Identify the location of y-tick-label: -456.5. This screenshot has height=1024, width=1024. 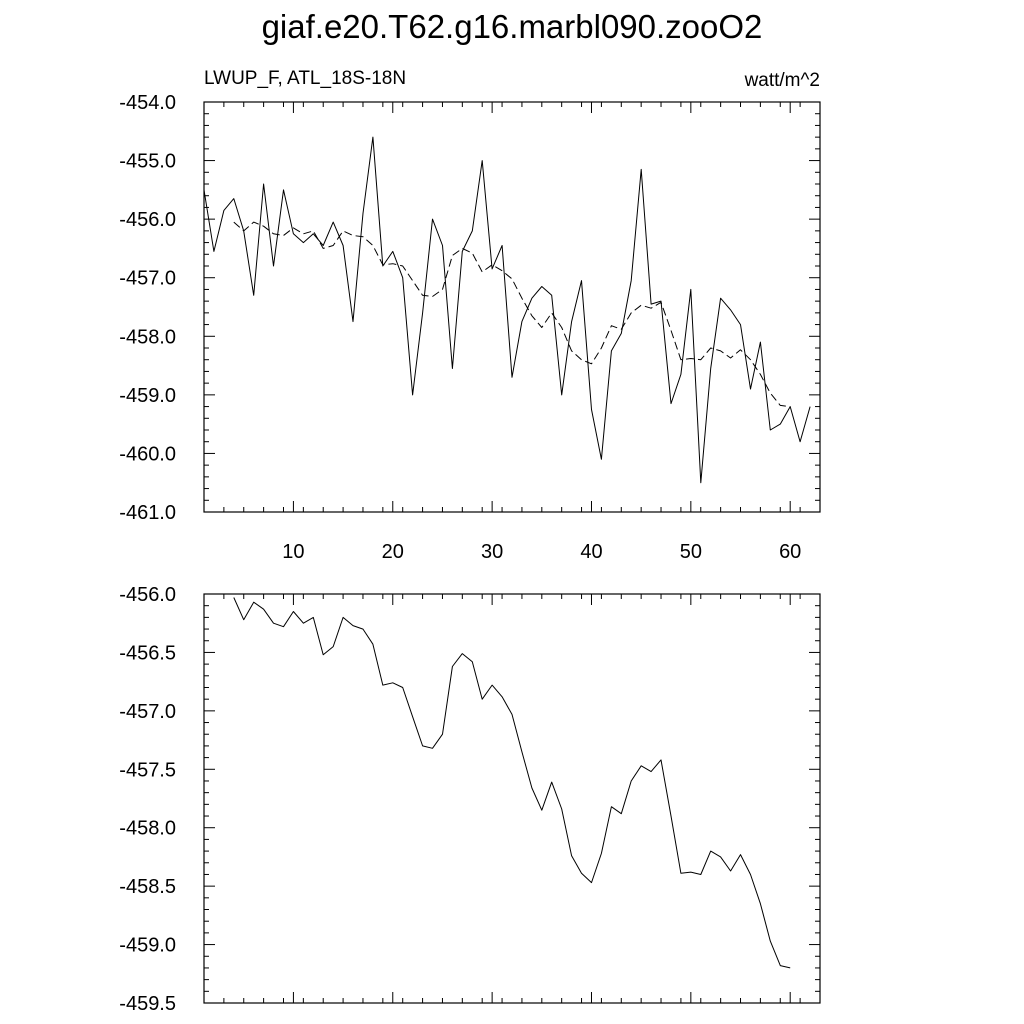
(147, 653).